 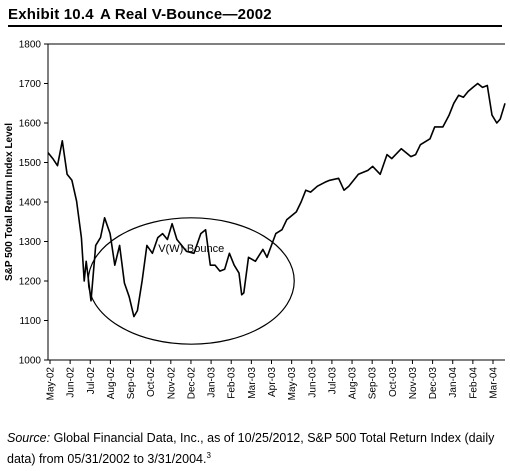 I want to click on x-tick-label: Jul-03, so click(x=332, y=381).